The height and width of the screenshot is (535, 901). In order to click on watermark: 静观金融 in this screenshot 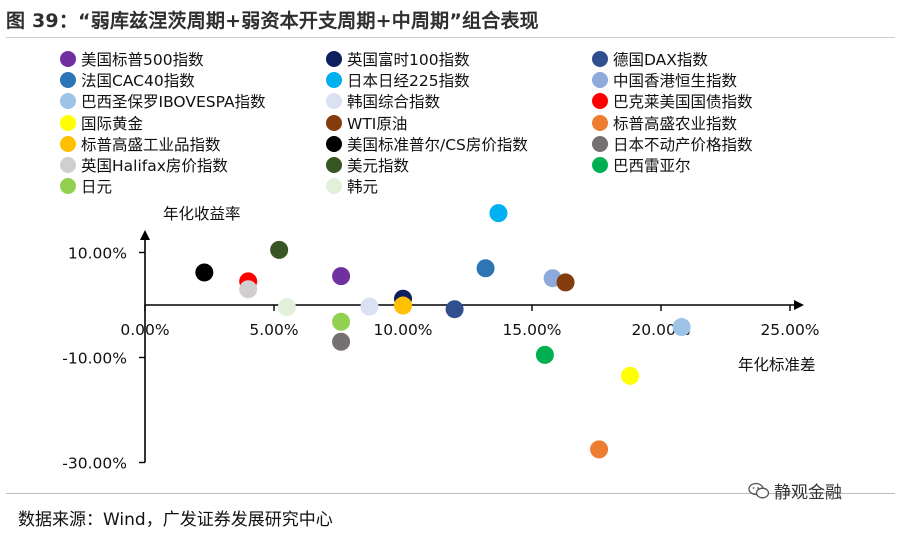, I will do `click(795, 490)`.